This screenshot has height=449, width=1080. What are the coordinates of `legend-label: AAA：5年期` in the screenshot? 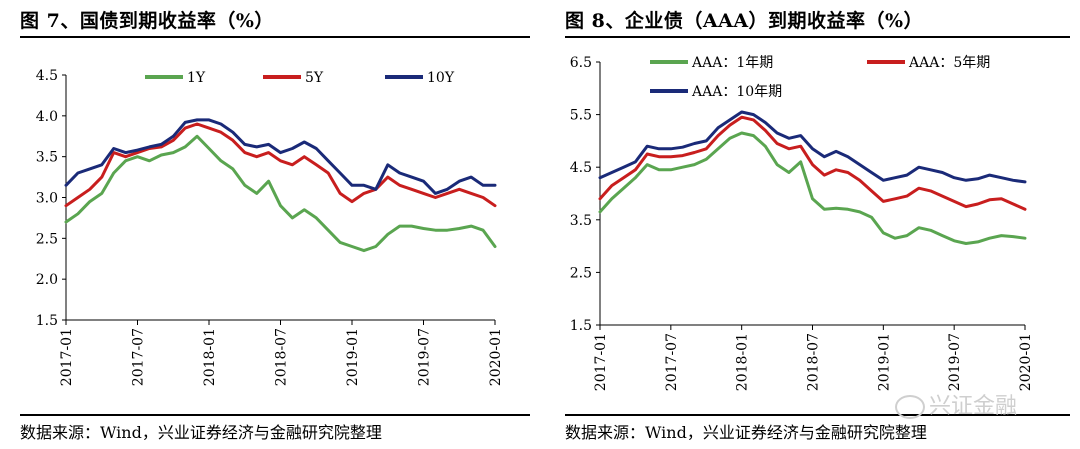 It's located at (949, 63).